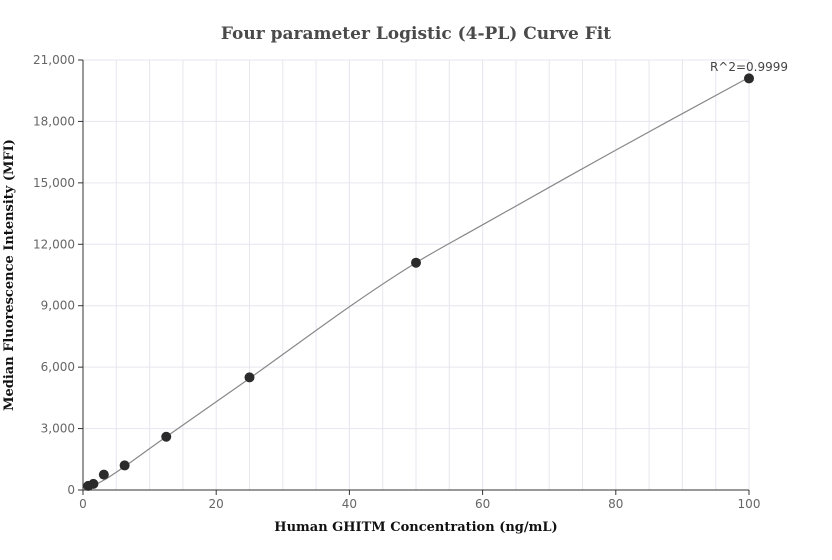 This screenshot has height=560, width=832. Describe the element at coordinates (416, 34) in the screenshot. I see `chart-title: Four parameter Logistic (4-PL) Curve Fit` at that location.